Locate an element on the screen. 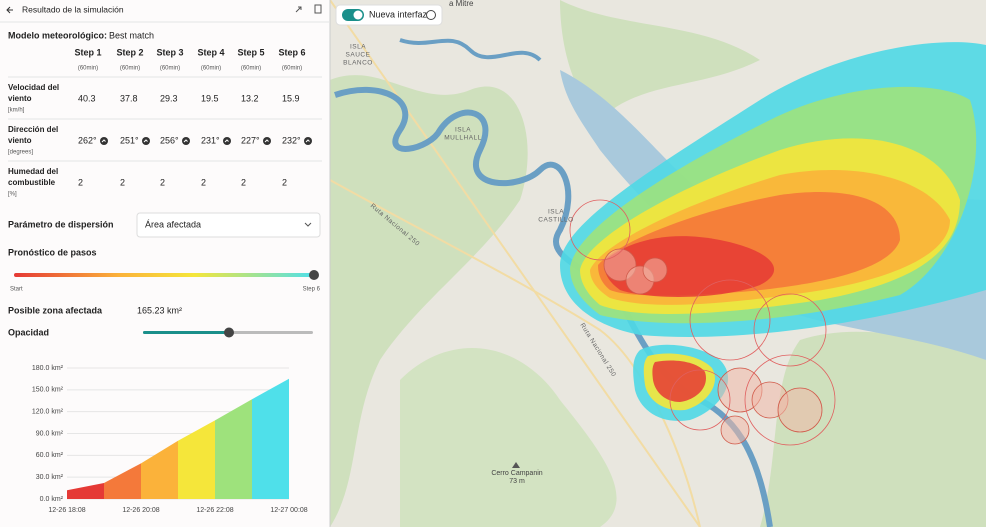 The image size is (986, 532). steps-slider-knob is located at coordinates (314, 275).